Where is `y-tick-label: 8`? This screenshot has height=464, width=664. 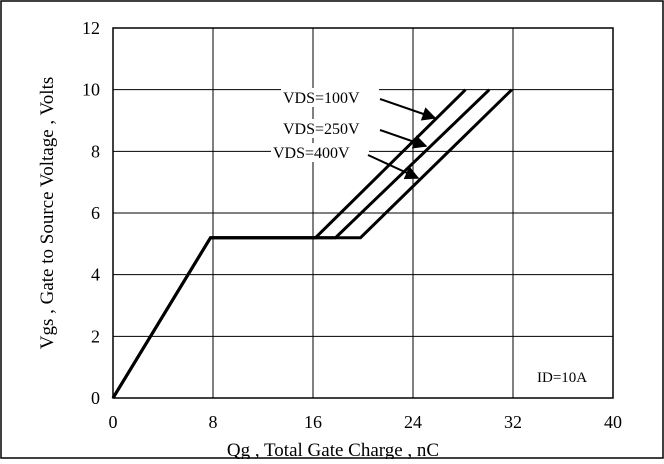
y-tick-label: 8 is located at coordinates (95, 151).